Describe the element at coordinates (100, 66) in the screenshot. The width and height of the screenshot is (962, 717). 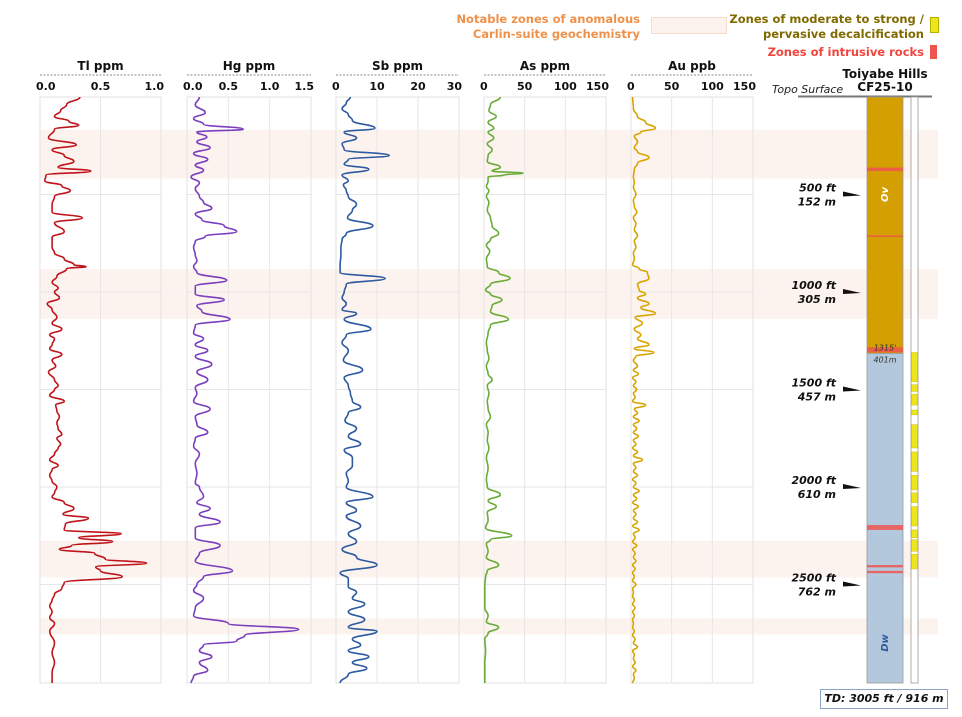
I see `track-title: Tl ppm` at that location.